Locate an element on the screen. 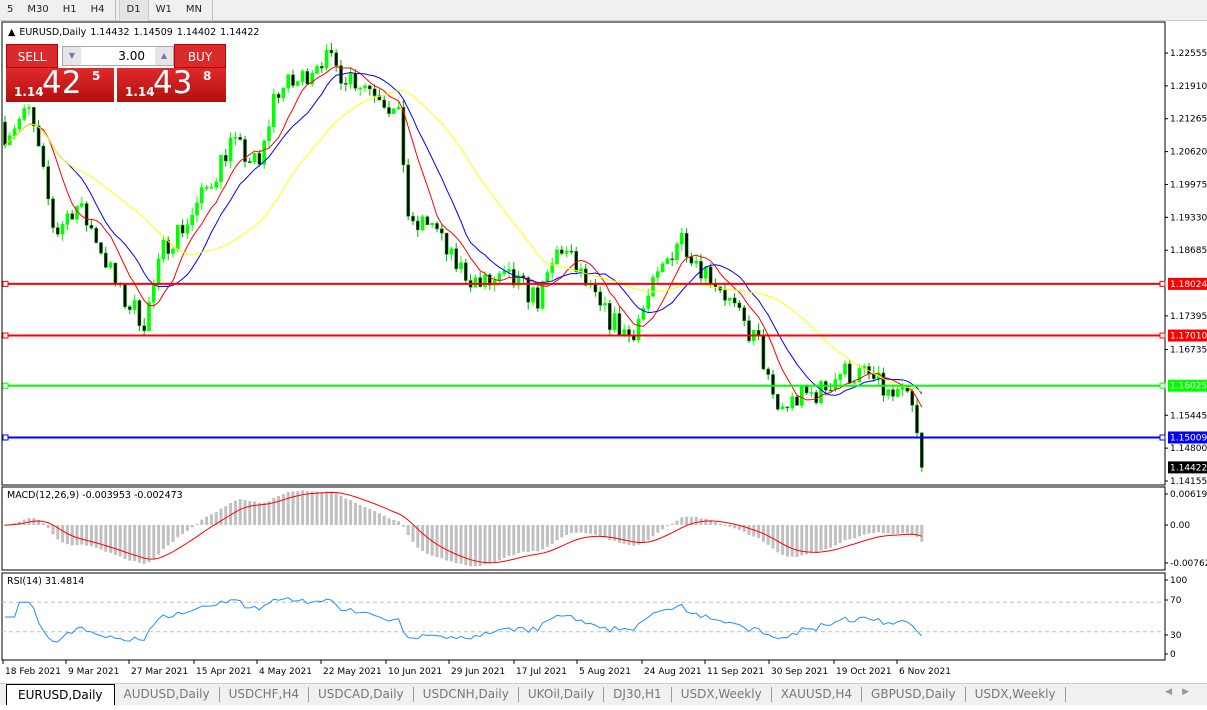  buy-price-fraction: 8 is located at coordinates (207, 76).